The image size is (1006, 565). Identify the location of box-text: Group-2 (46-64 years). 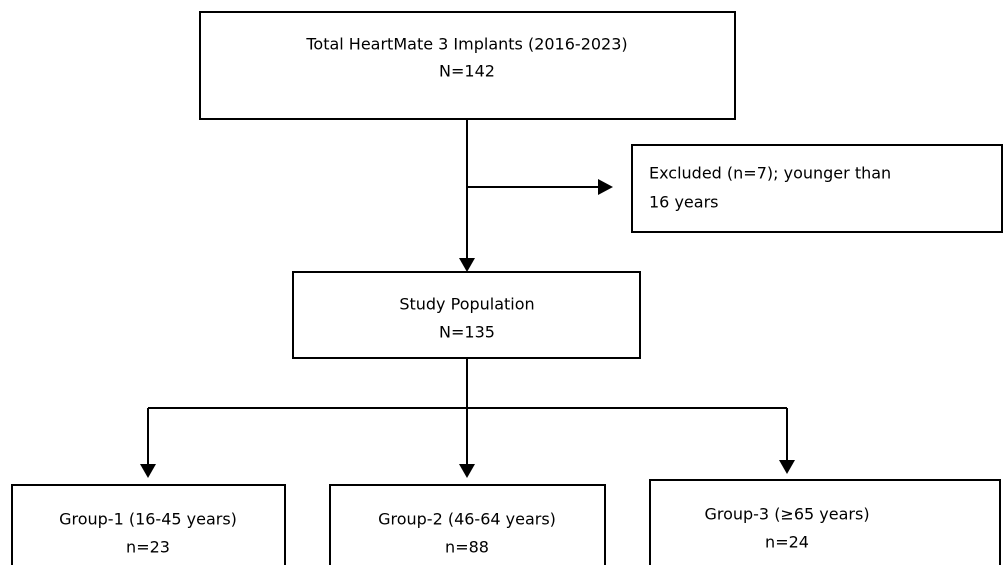
(467, 519).